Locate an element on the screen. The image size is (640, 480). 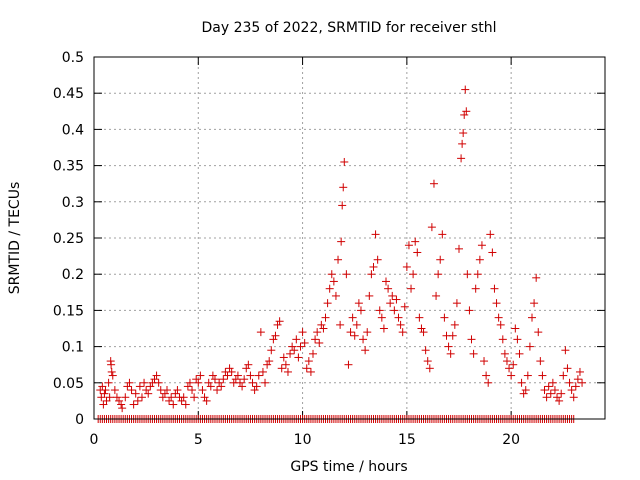
x-tick-label: 5 is located at coordinates (198, 440).